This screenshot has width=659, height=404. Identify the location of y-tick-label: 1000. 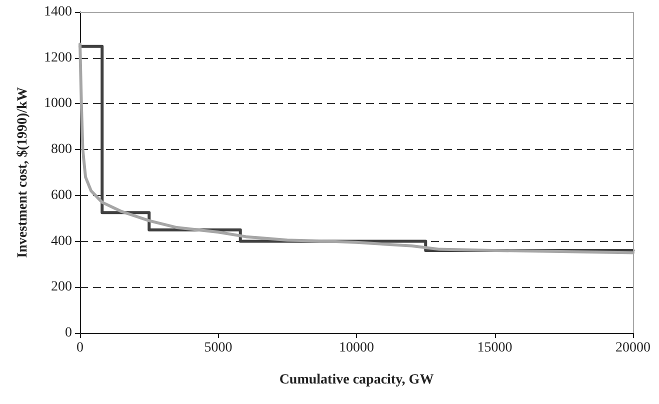
(58, 104).